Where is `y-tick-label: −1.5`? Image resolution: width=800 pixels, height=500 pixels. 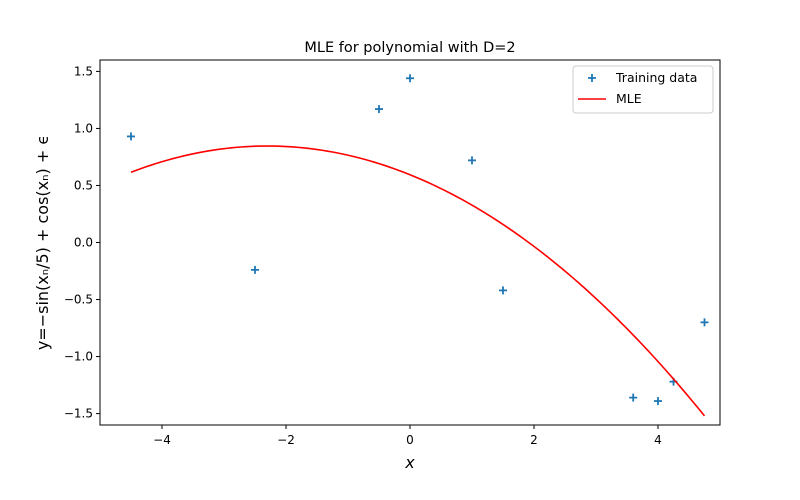
y-tick-label: −1.5 is located at coordinates (78, 414).